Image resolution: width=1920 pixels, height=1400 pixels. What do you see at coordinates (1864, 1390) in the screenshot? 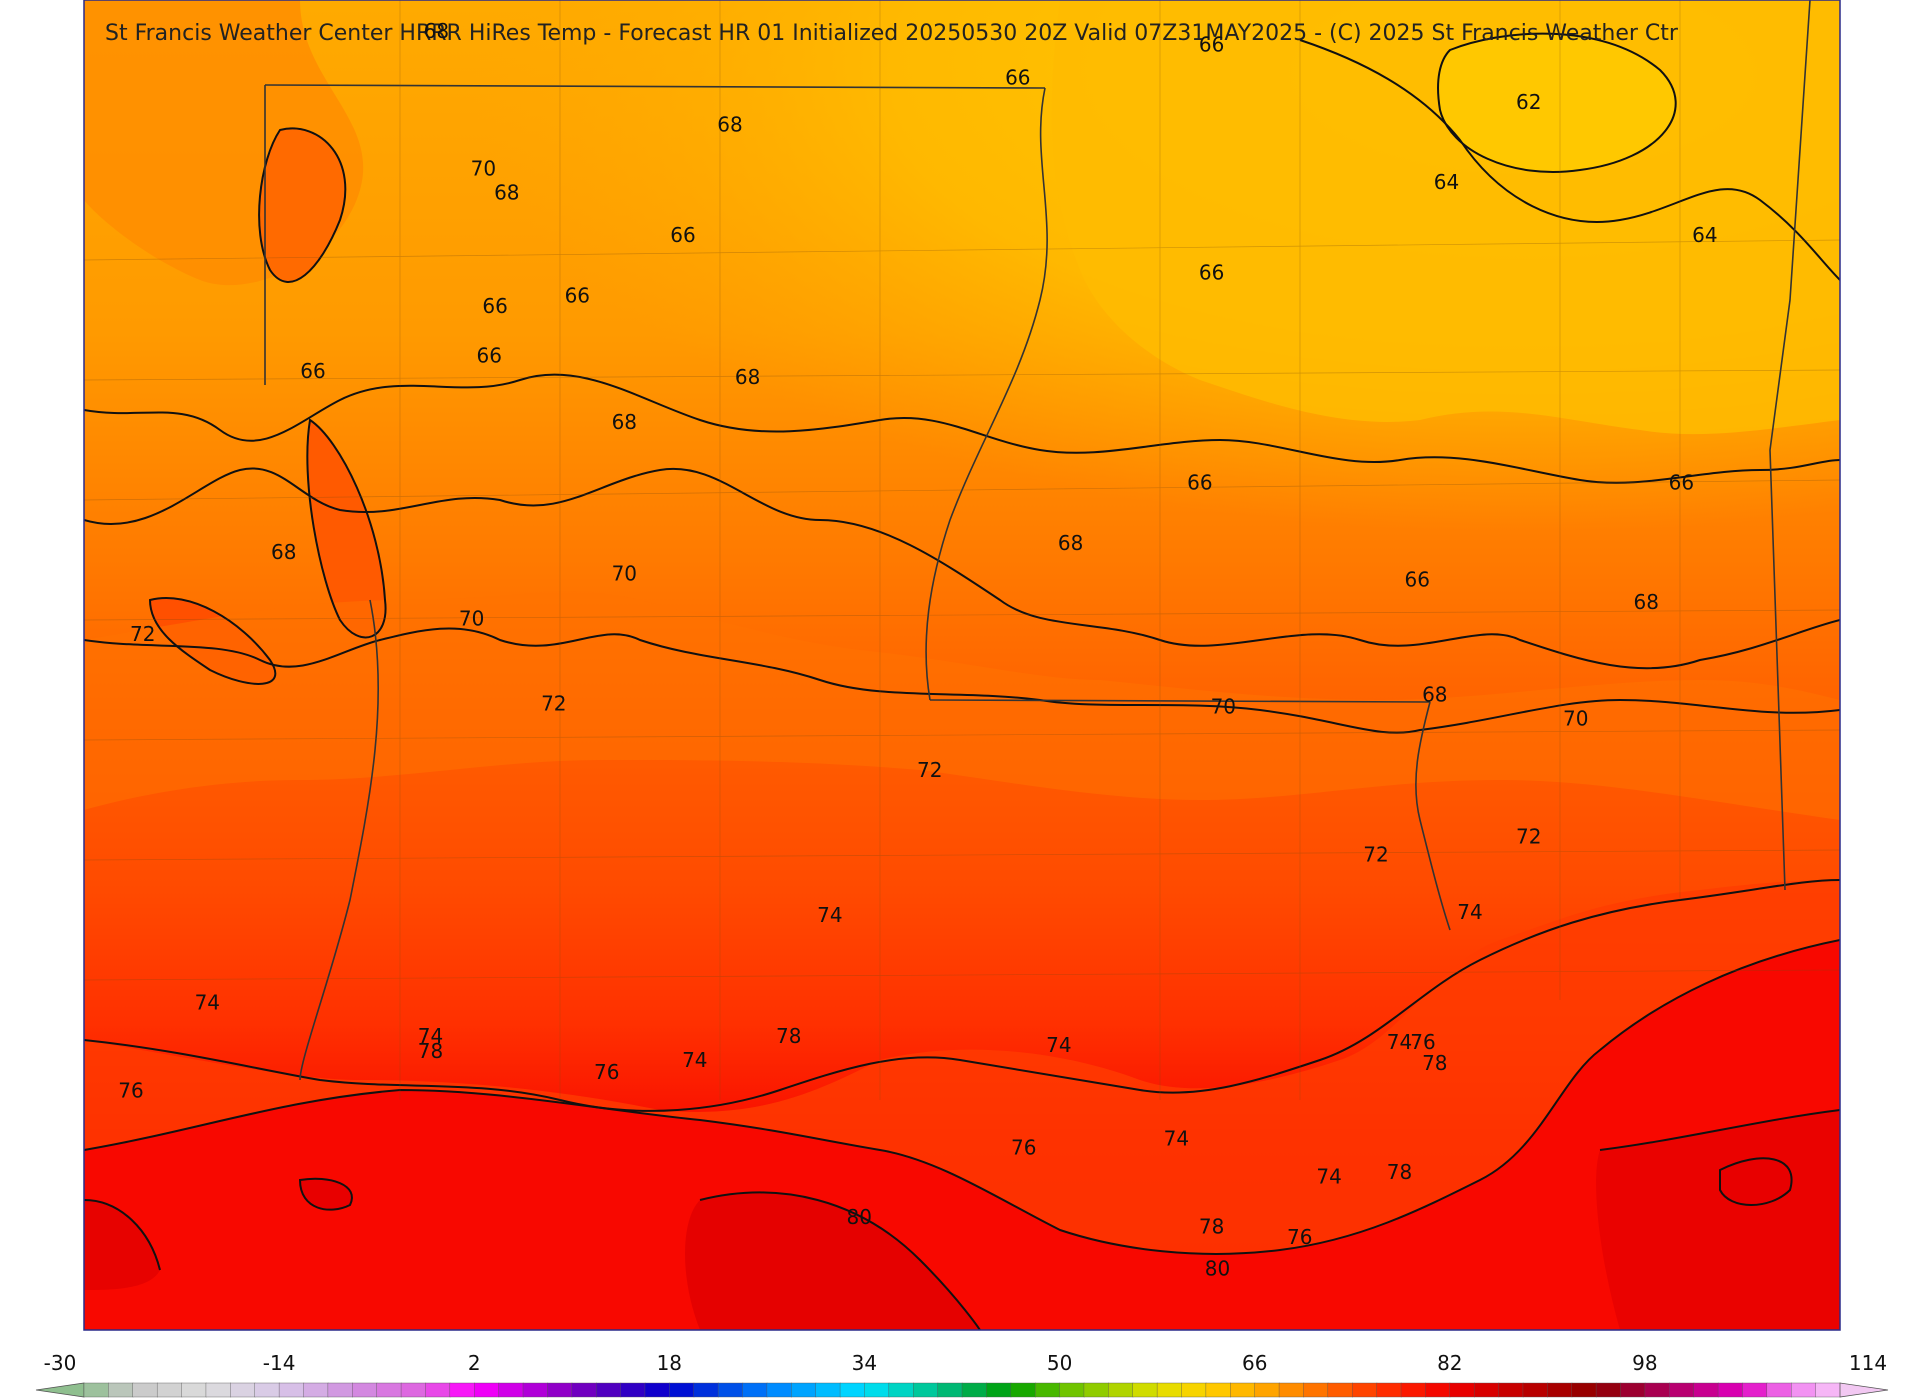
I see `colorbar-max-arrow` at bounding box center [1864, 1390].